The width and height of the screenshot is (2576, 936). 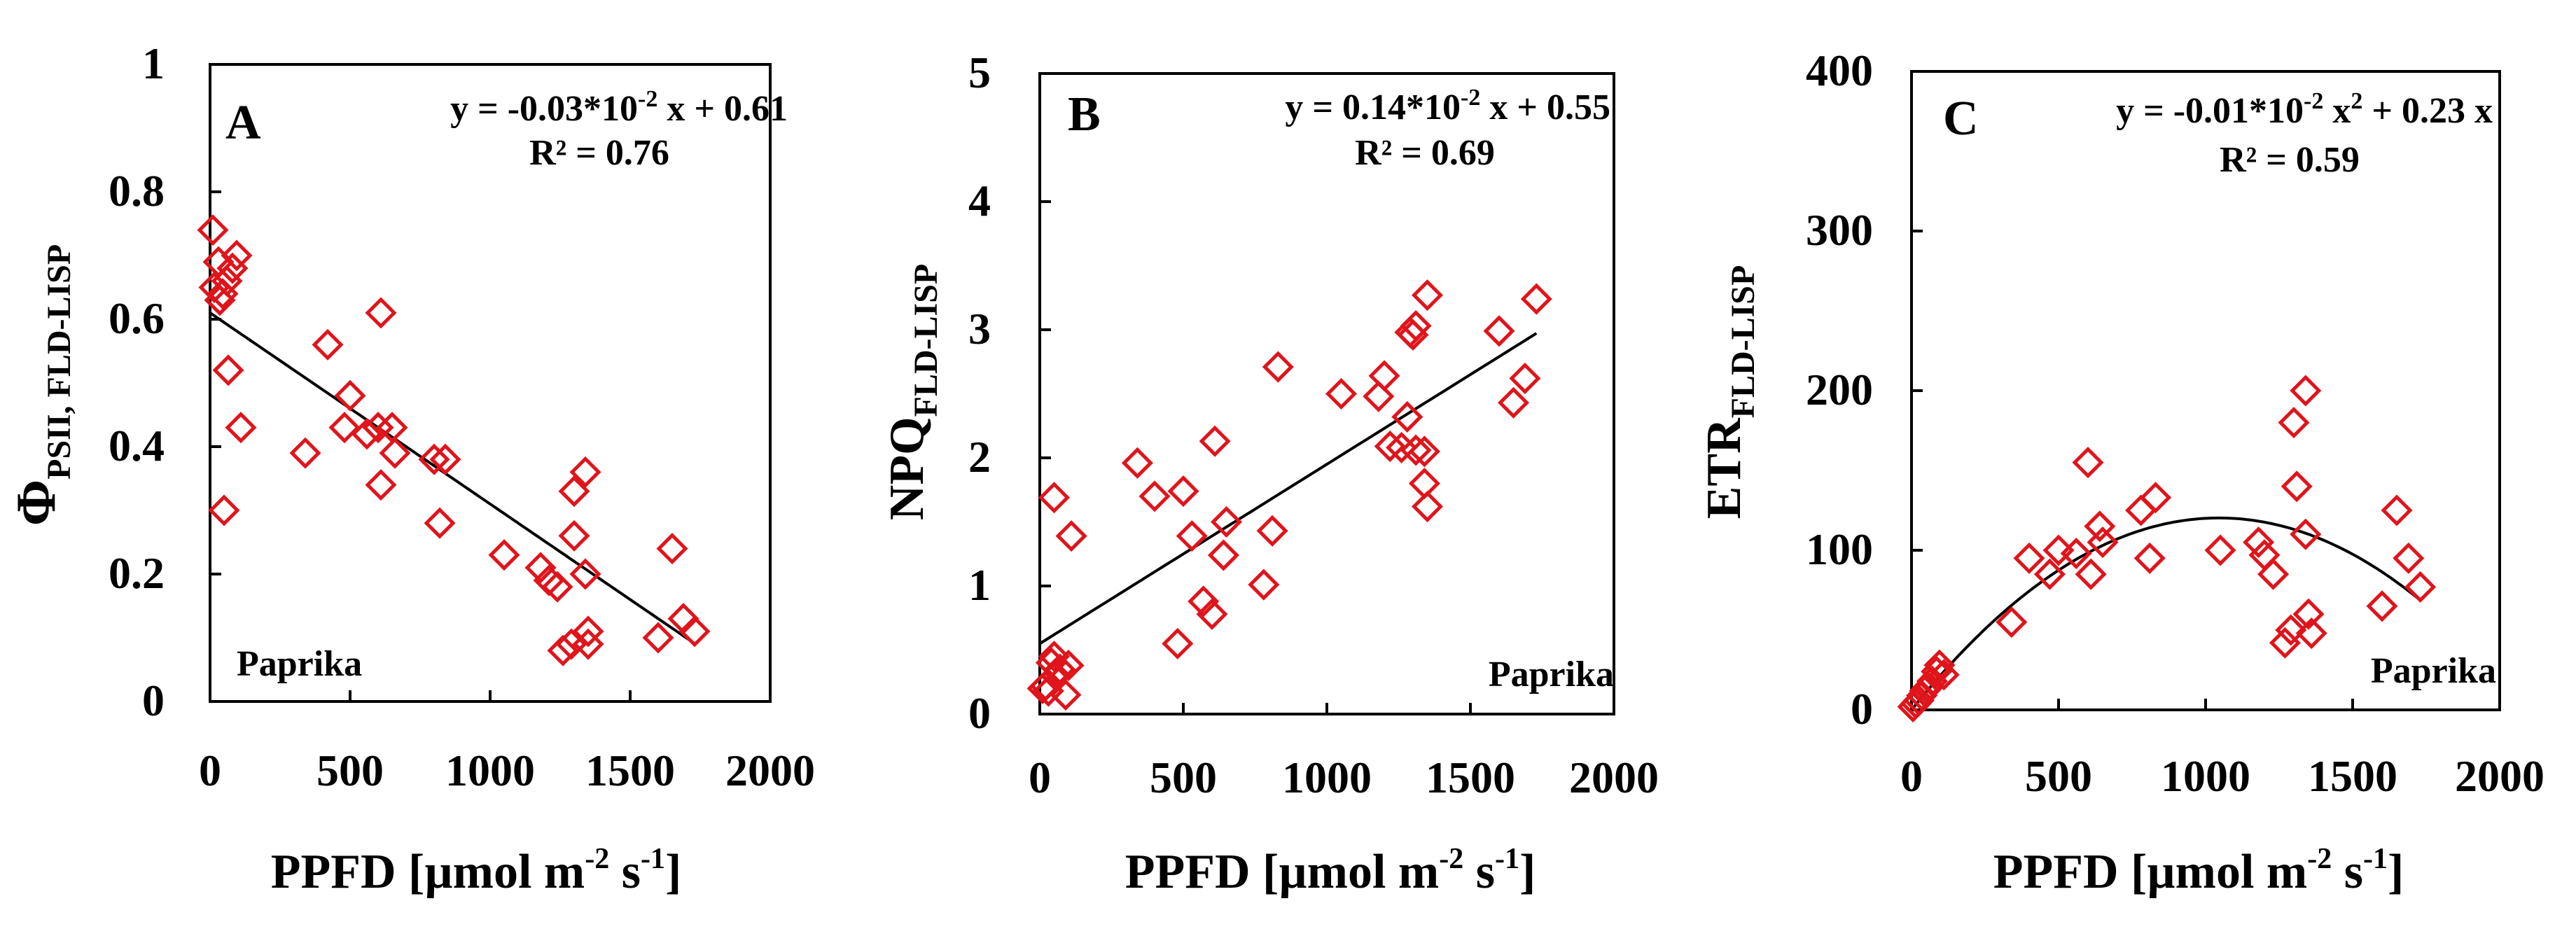 I want to click on panel-c-letter: C, so click(x=1961, y=119).